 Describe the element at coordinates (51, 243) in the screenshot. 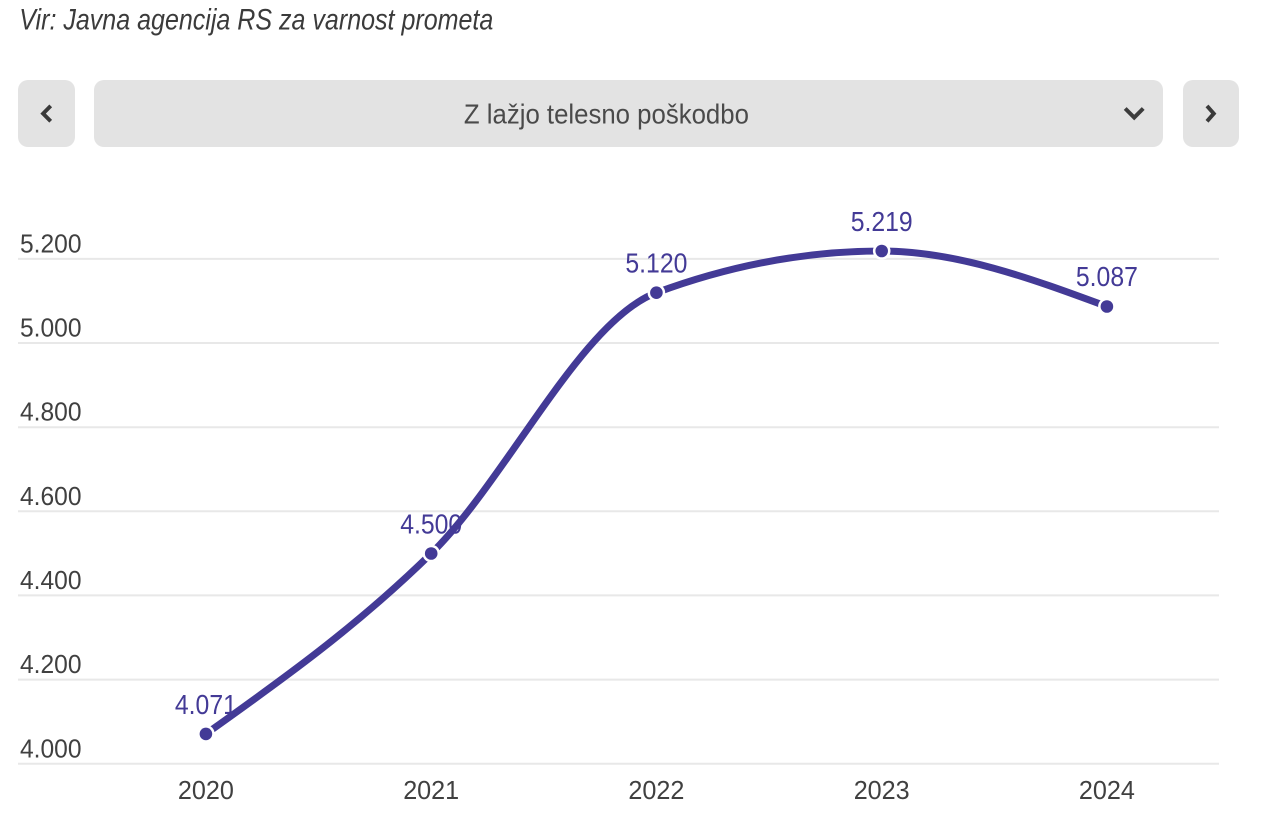

I see `svg-text: 5.200` at that location.